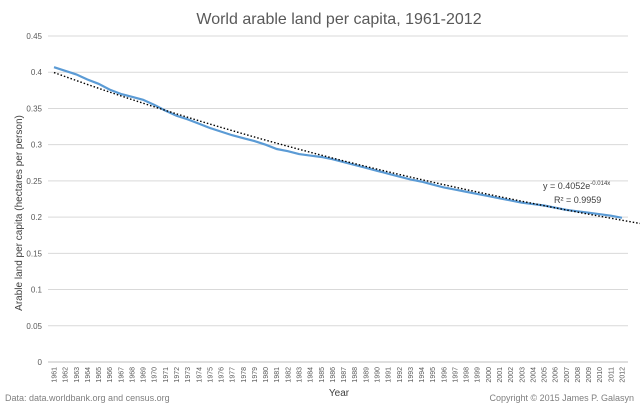 The height and width of the screenshot is (409, 640). Describe the element at coordinates (545, 375) in the screenshot. I see `x-tick-label: 2005` at that location.